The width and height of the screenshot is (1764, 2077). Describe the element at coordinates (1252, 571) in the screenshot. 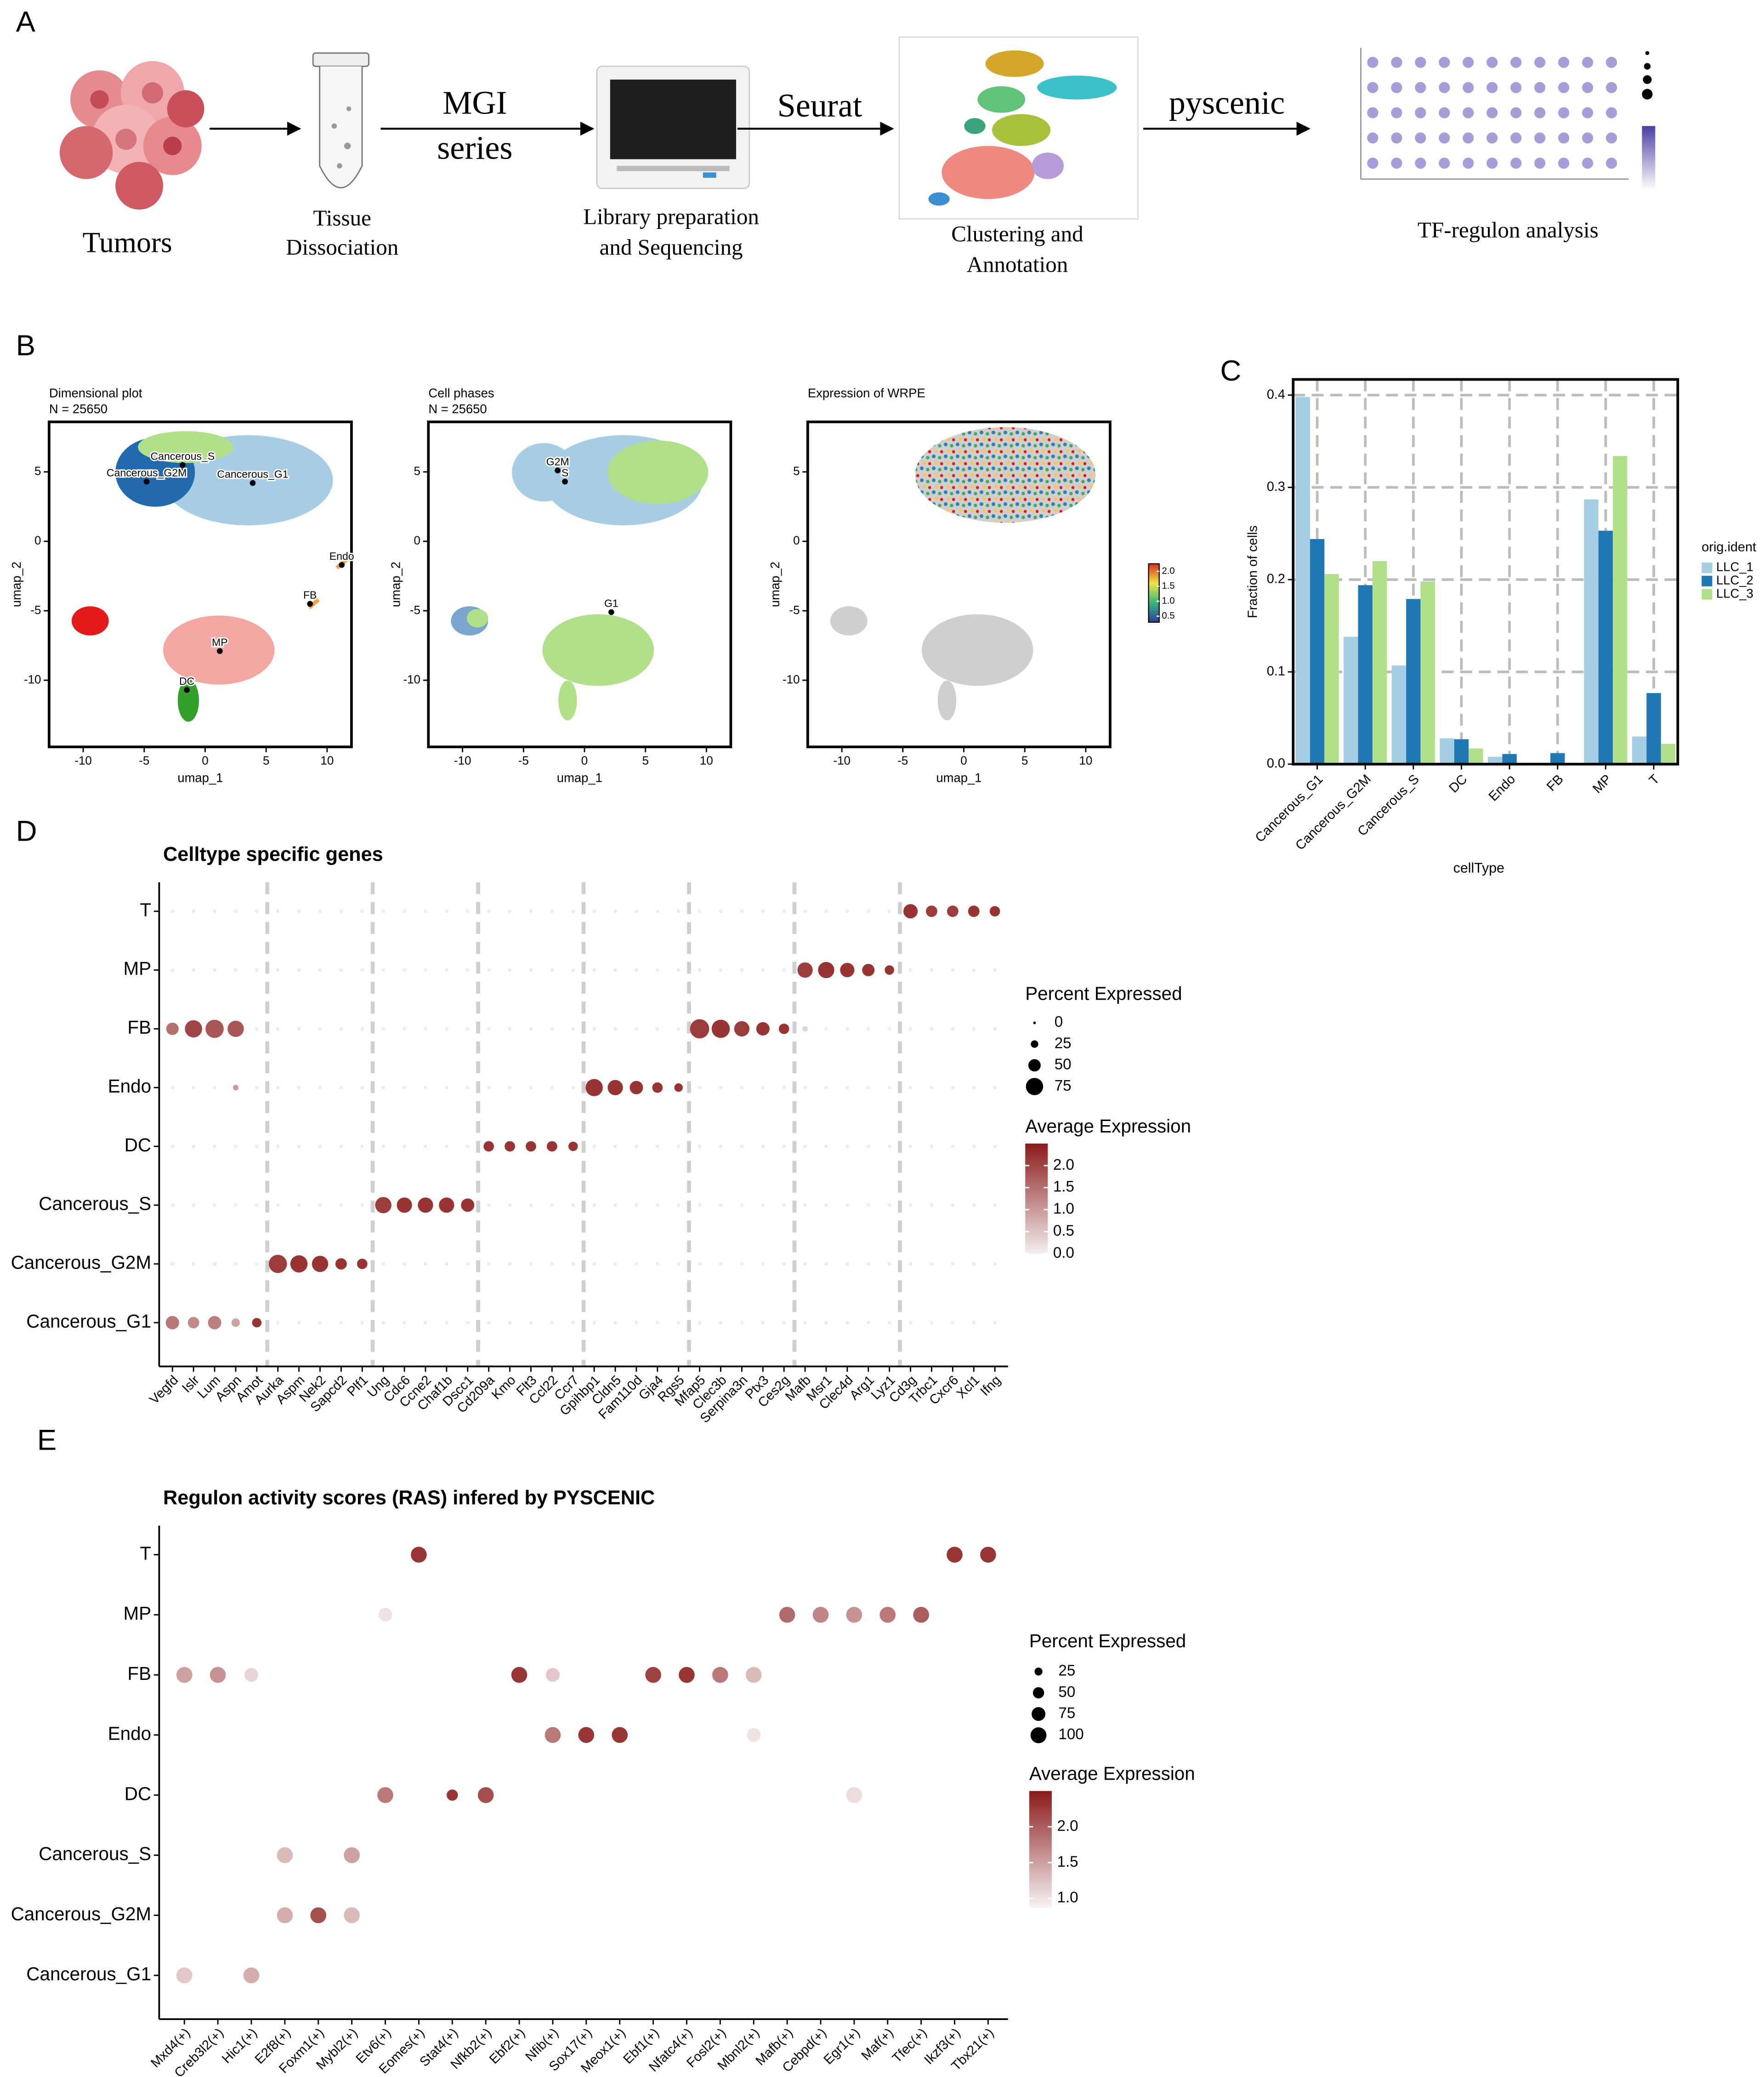

I see `y-axis-label: Fraction of cells` at that location.